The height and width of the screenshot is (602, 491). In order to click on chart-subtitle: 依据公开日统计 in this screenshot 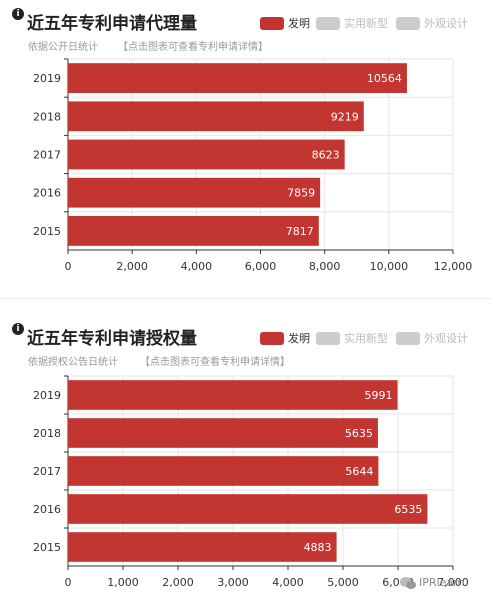, I will do `click(63, 47)`.